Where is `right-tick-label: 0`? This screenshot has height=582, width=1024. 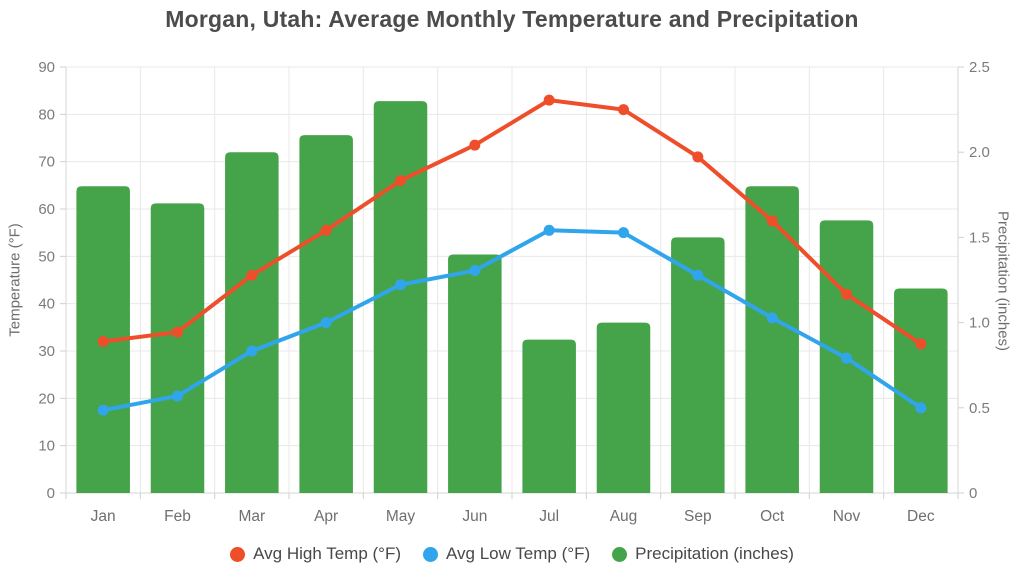
right-tick-label: 0 is located at coordinates (973, 493).